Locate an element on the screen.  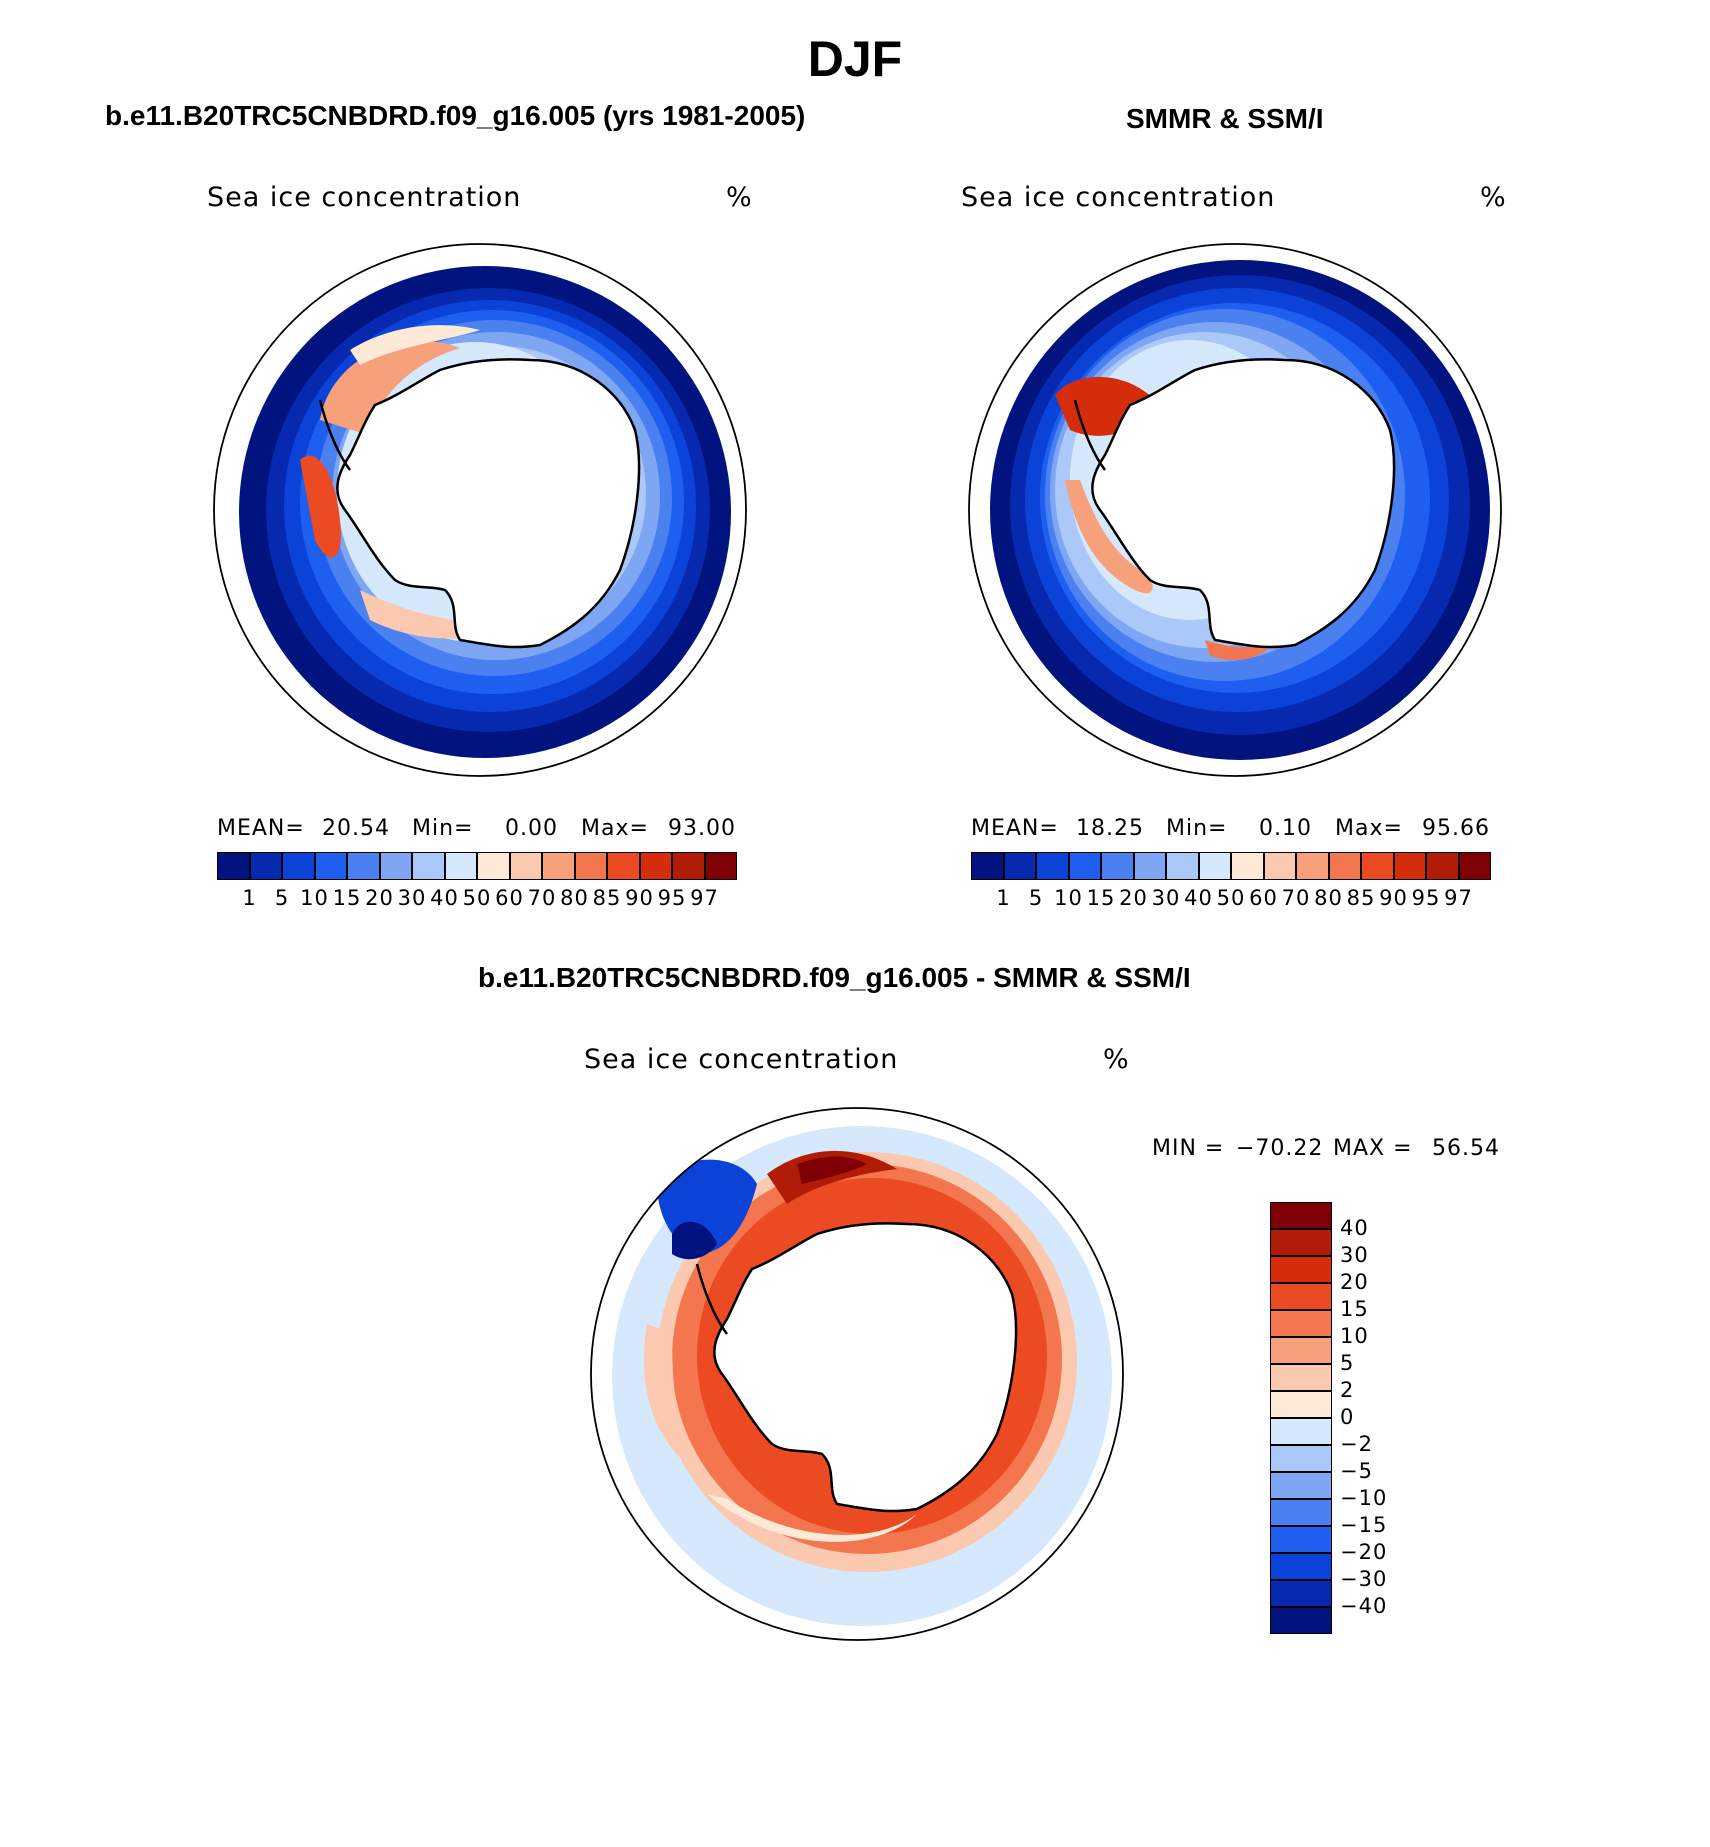
colorbar-3-tick-label: −15 is located at coordinates (1364, 1525).